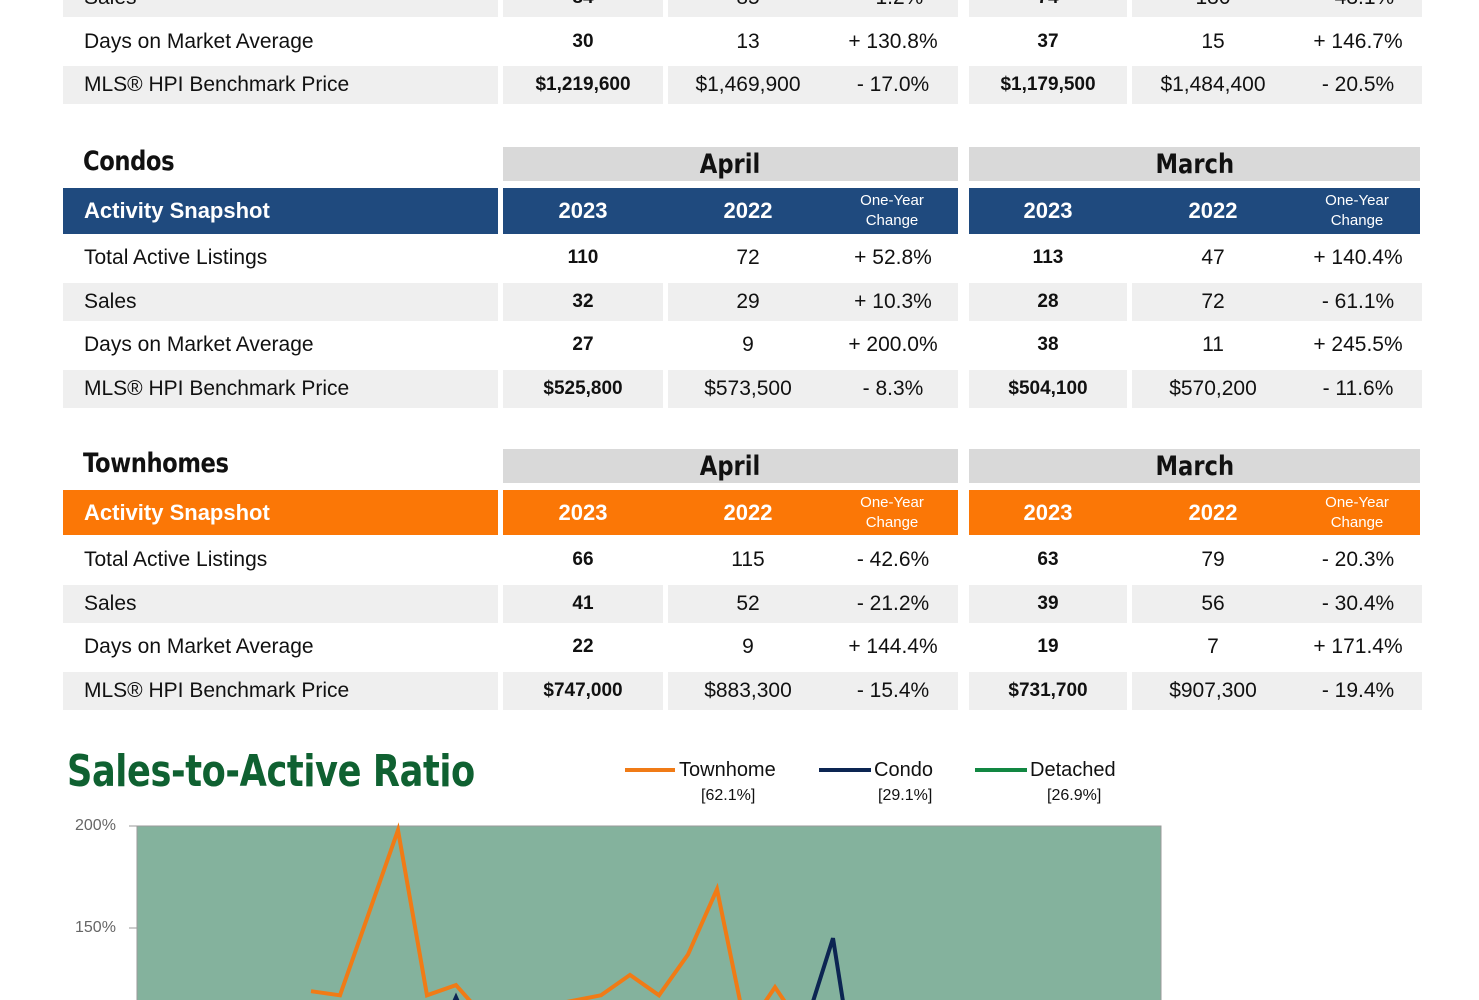 This screenshot has height=1000, width=1479. What do you see at coordinates (1357, 211) in the screenshot?
I see `condos-header-mar-change: One-Year Change` at bounding box center [1357, 211].